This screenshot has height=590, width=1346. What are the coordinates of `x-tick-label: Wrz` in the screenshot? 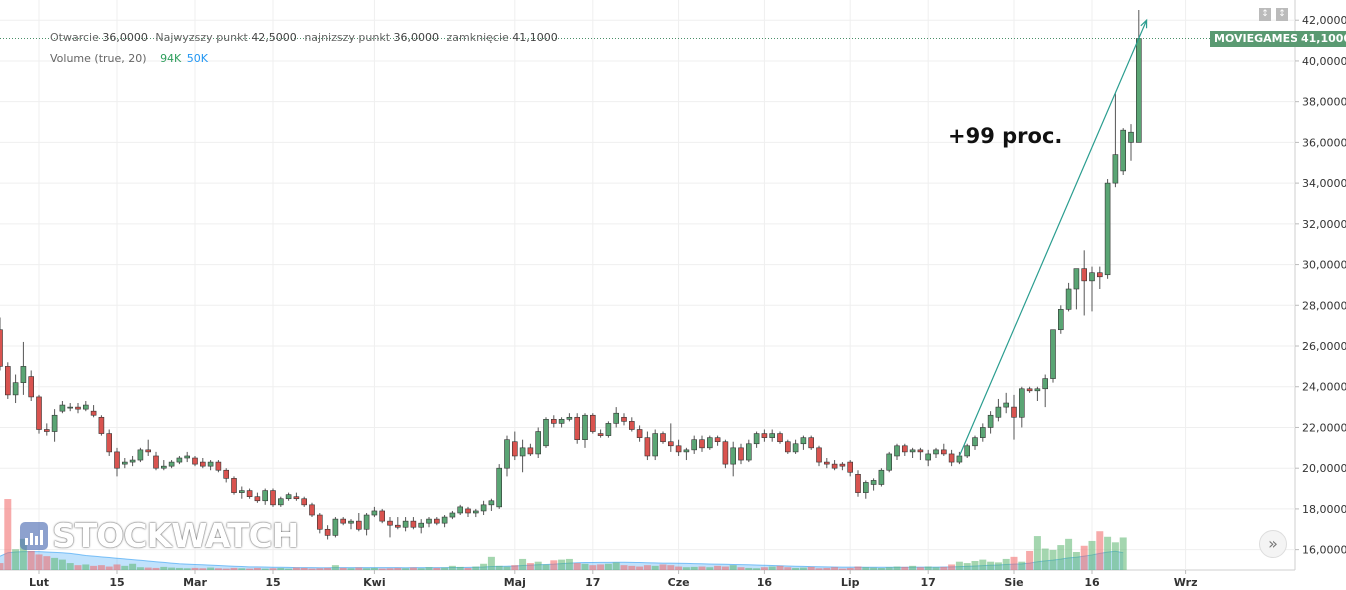 It's located at (1186, 582).